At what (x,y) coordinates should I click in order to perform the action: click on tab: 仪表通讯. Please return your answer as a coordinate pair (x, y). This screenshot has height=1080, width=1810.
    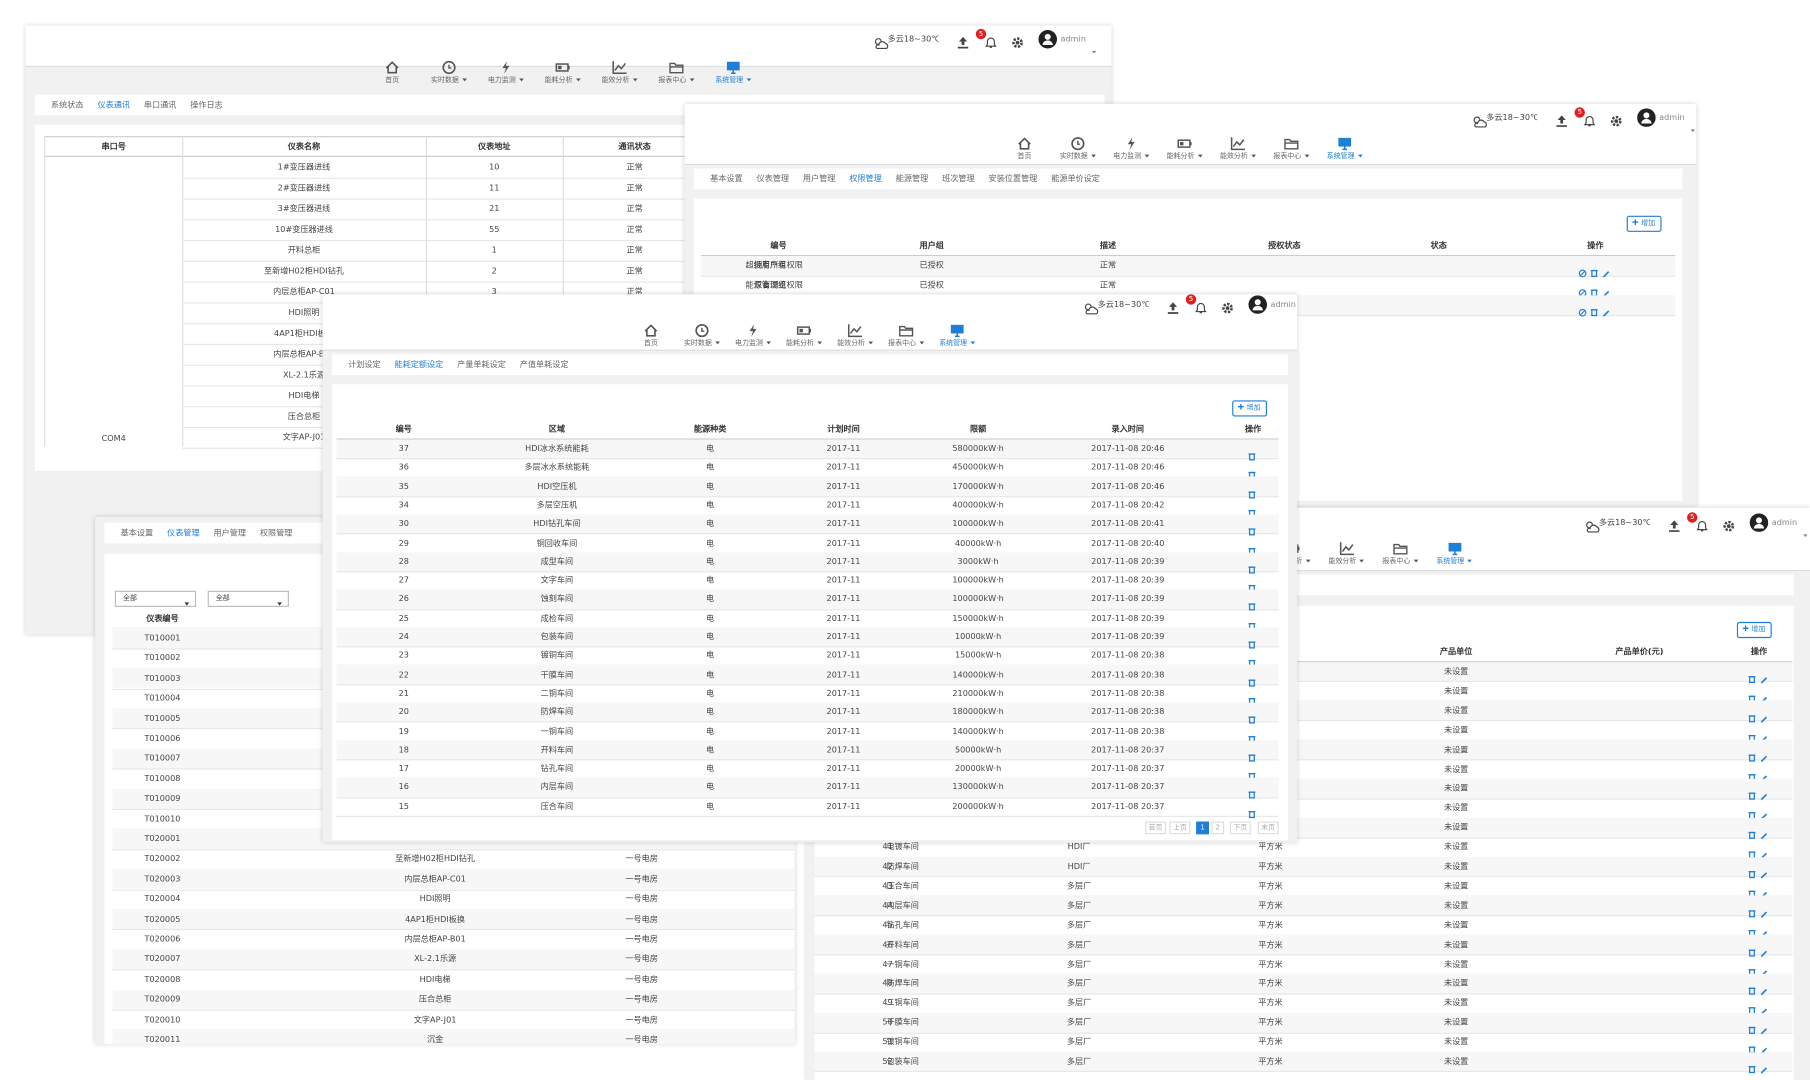
    Looking at the image, I should click on (113, 105).